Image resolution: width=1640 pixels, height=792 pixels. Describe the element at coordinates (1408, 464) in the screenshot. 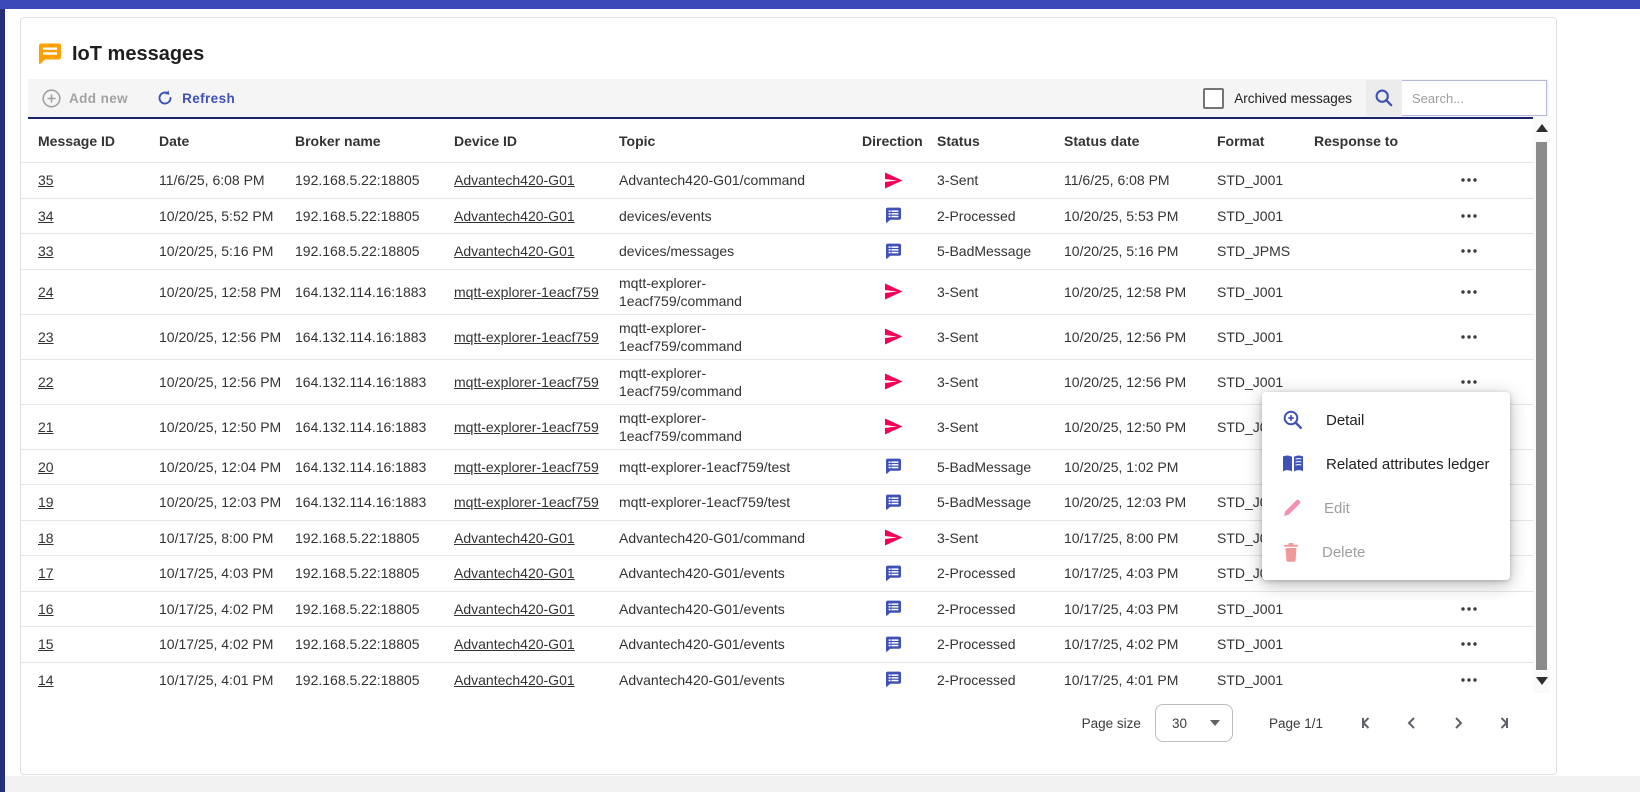

I see `menu-item-label: Related attributes ledger` at that location.